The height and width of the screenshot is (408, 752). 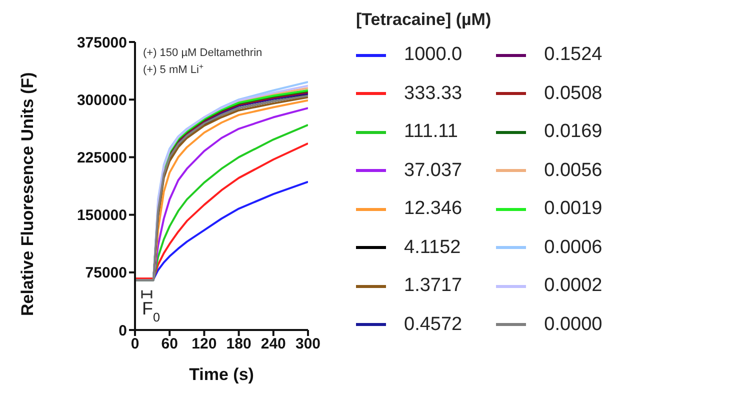 What do you see at coordinates (101, 215) in the screenshot?
I see `y-tick-label: 150000` at bounding box center [101, 215].